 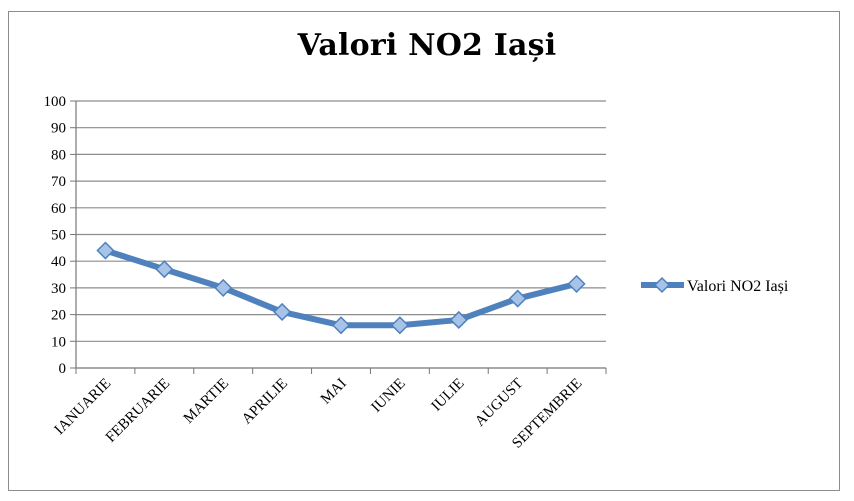 I want to click on y-tick-label: 80, so click(x=58, y=155).